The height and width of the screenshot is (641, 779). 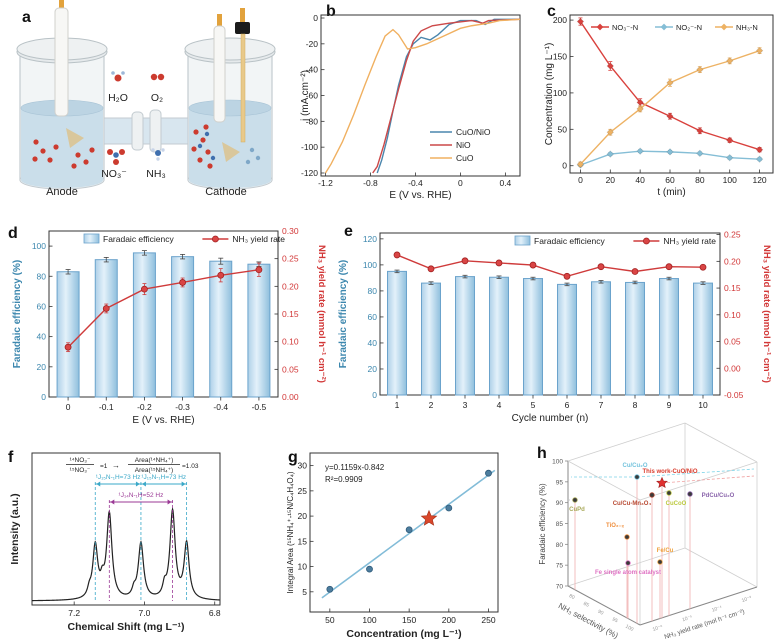 What do you see at coordinates (557, 462) in the screenshot?
I see `z-tick-label: 100` at bounding box center [557, 462].